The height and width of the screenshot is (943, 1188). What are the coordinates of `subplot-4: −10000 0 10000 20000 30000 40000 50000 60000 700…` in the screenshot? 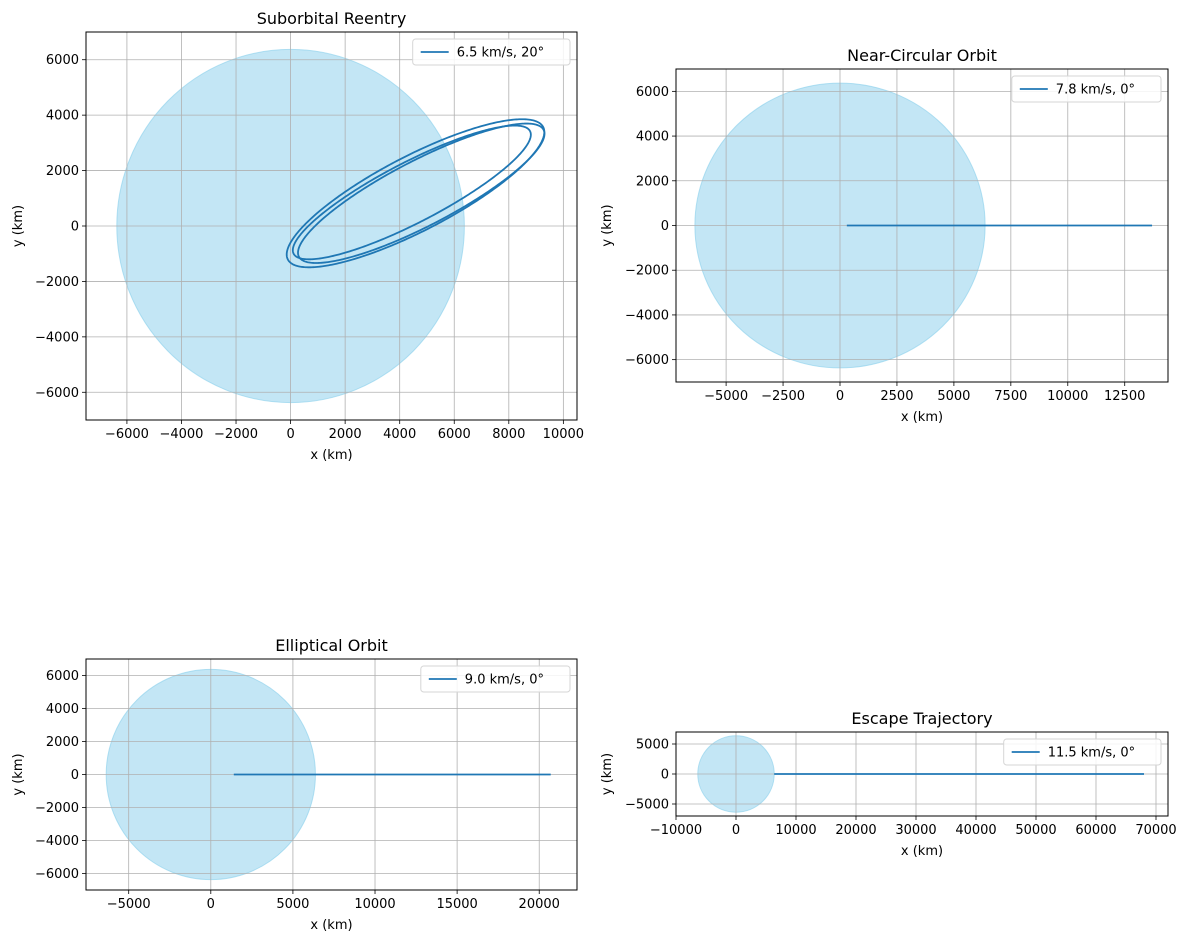 It's located at (888, 784).